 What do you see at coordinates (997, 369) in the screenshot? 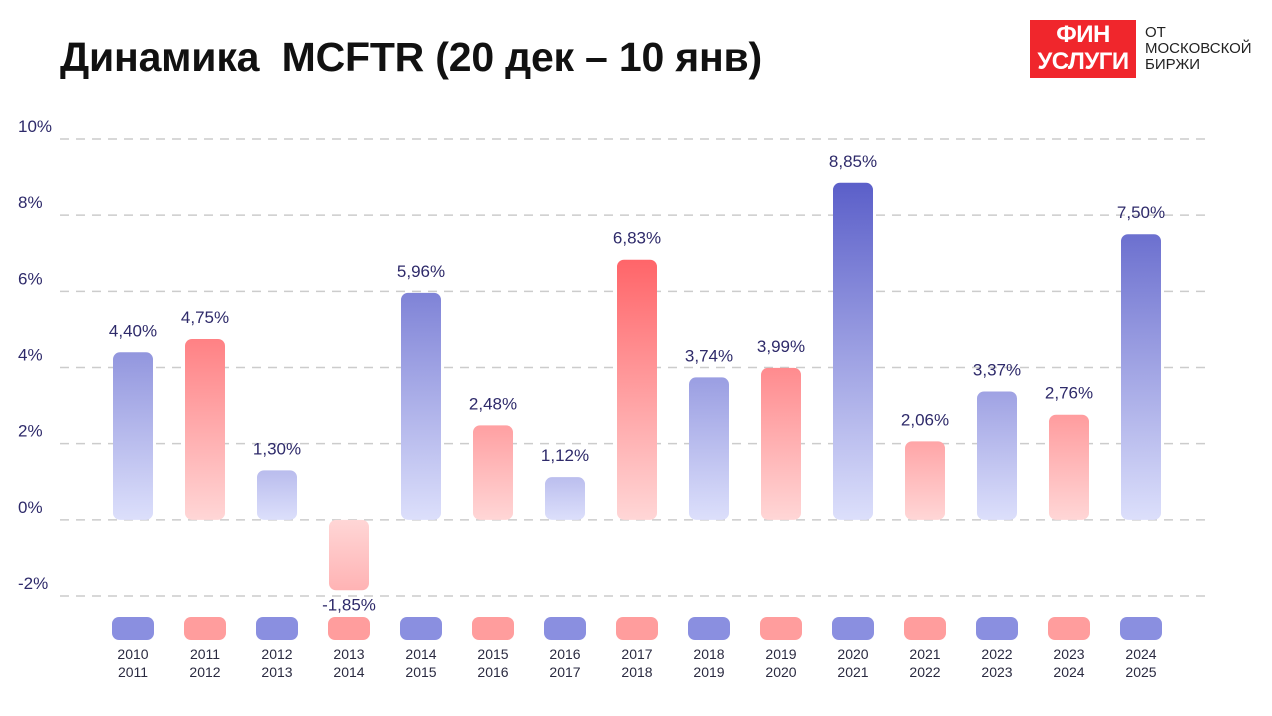
I see `data-label: 3,37%` at bounding box center [997, 369].